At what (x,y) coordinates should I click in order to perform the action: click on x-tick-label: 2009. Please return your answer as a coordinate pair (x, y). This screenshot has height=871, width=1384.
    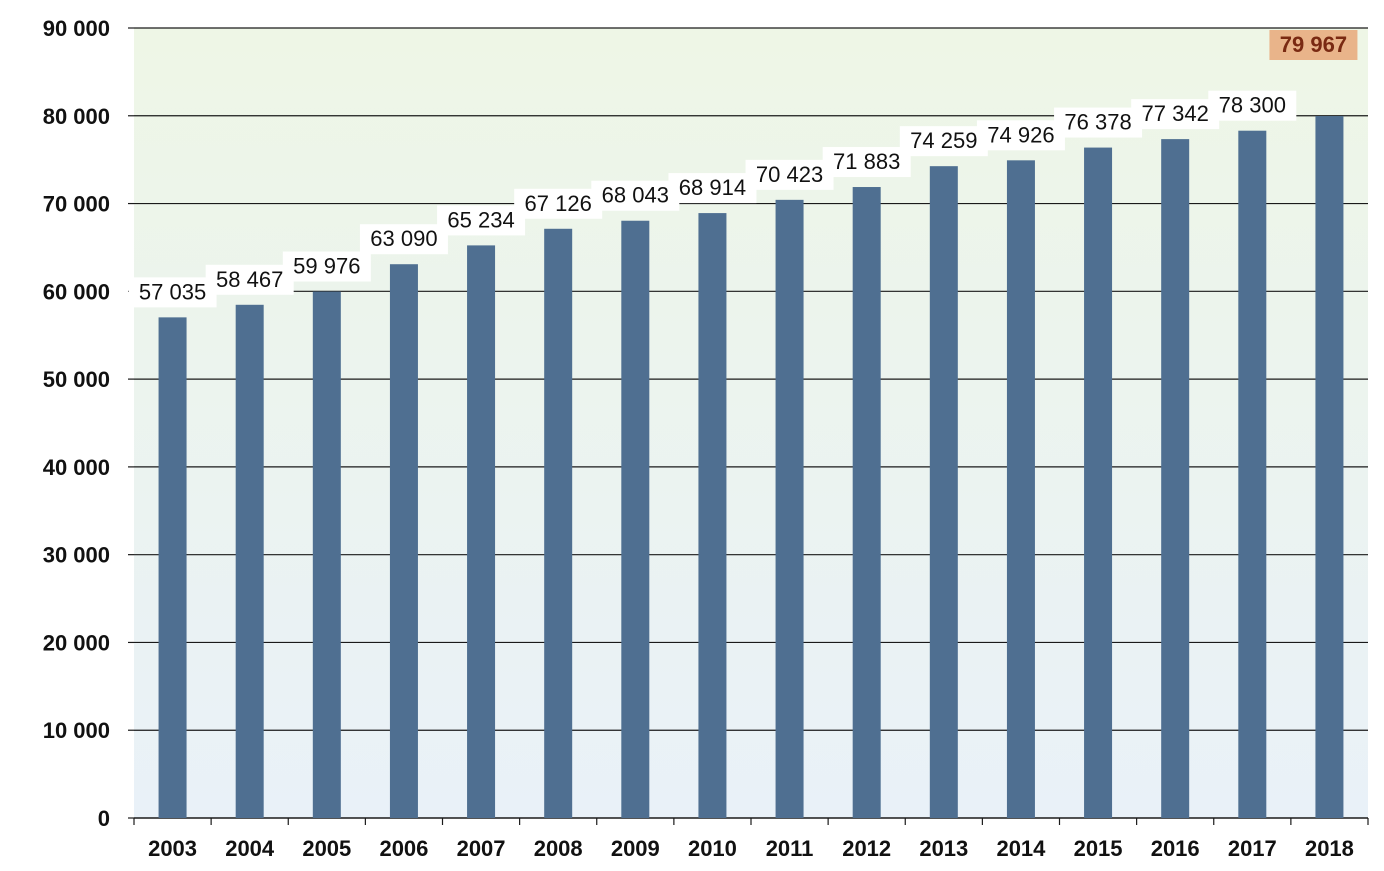
    Looking at the image, I should click on (635, 848).